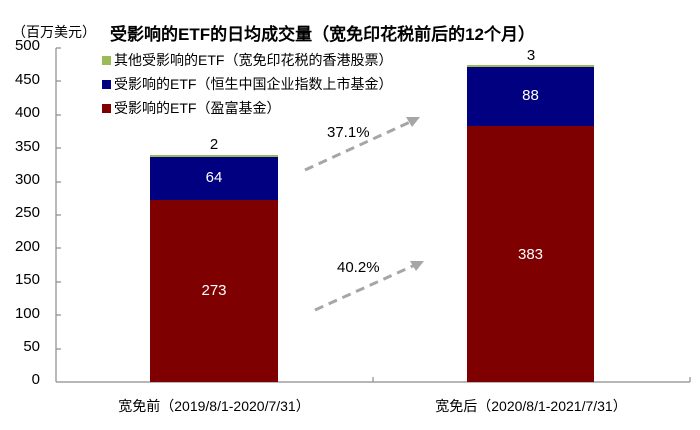  I want to click on y-tick: 400, so click(27, 112).